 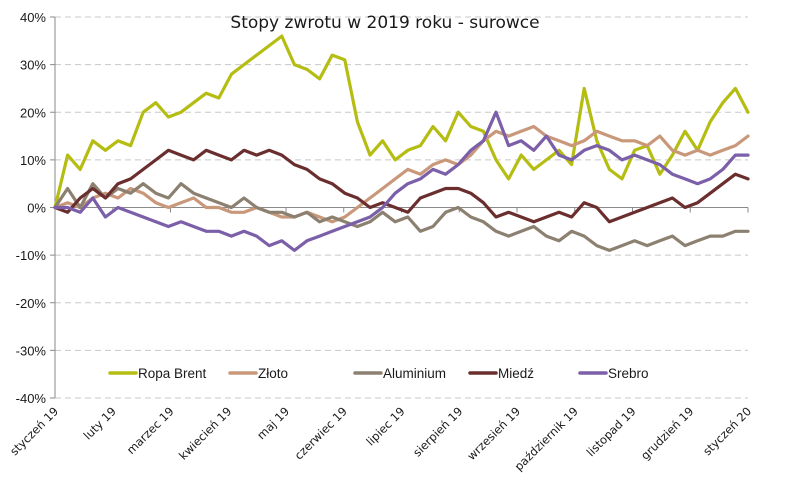 I want to click on legend-item: Srebro, so click(x=613, y=373).